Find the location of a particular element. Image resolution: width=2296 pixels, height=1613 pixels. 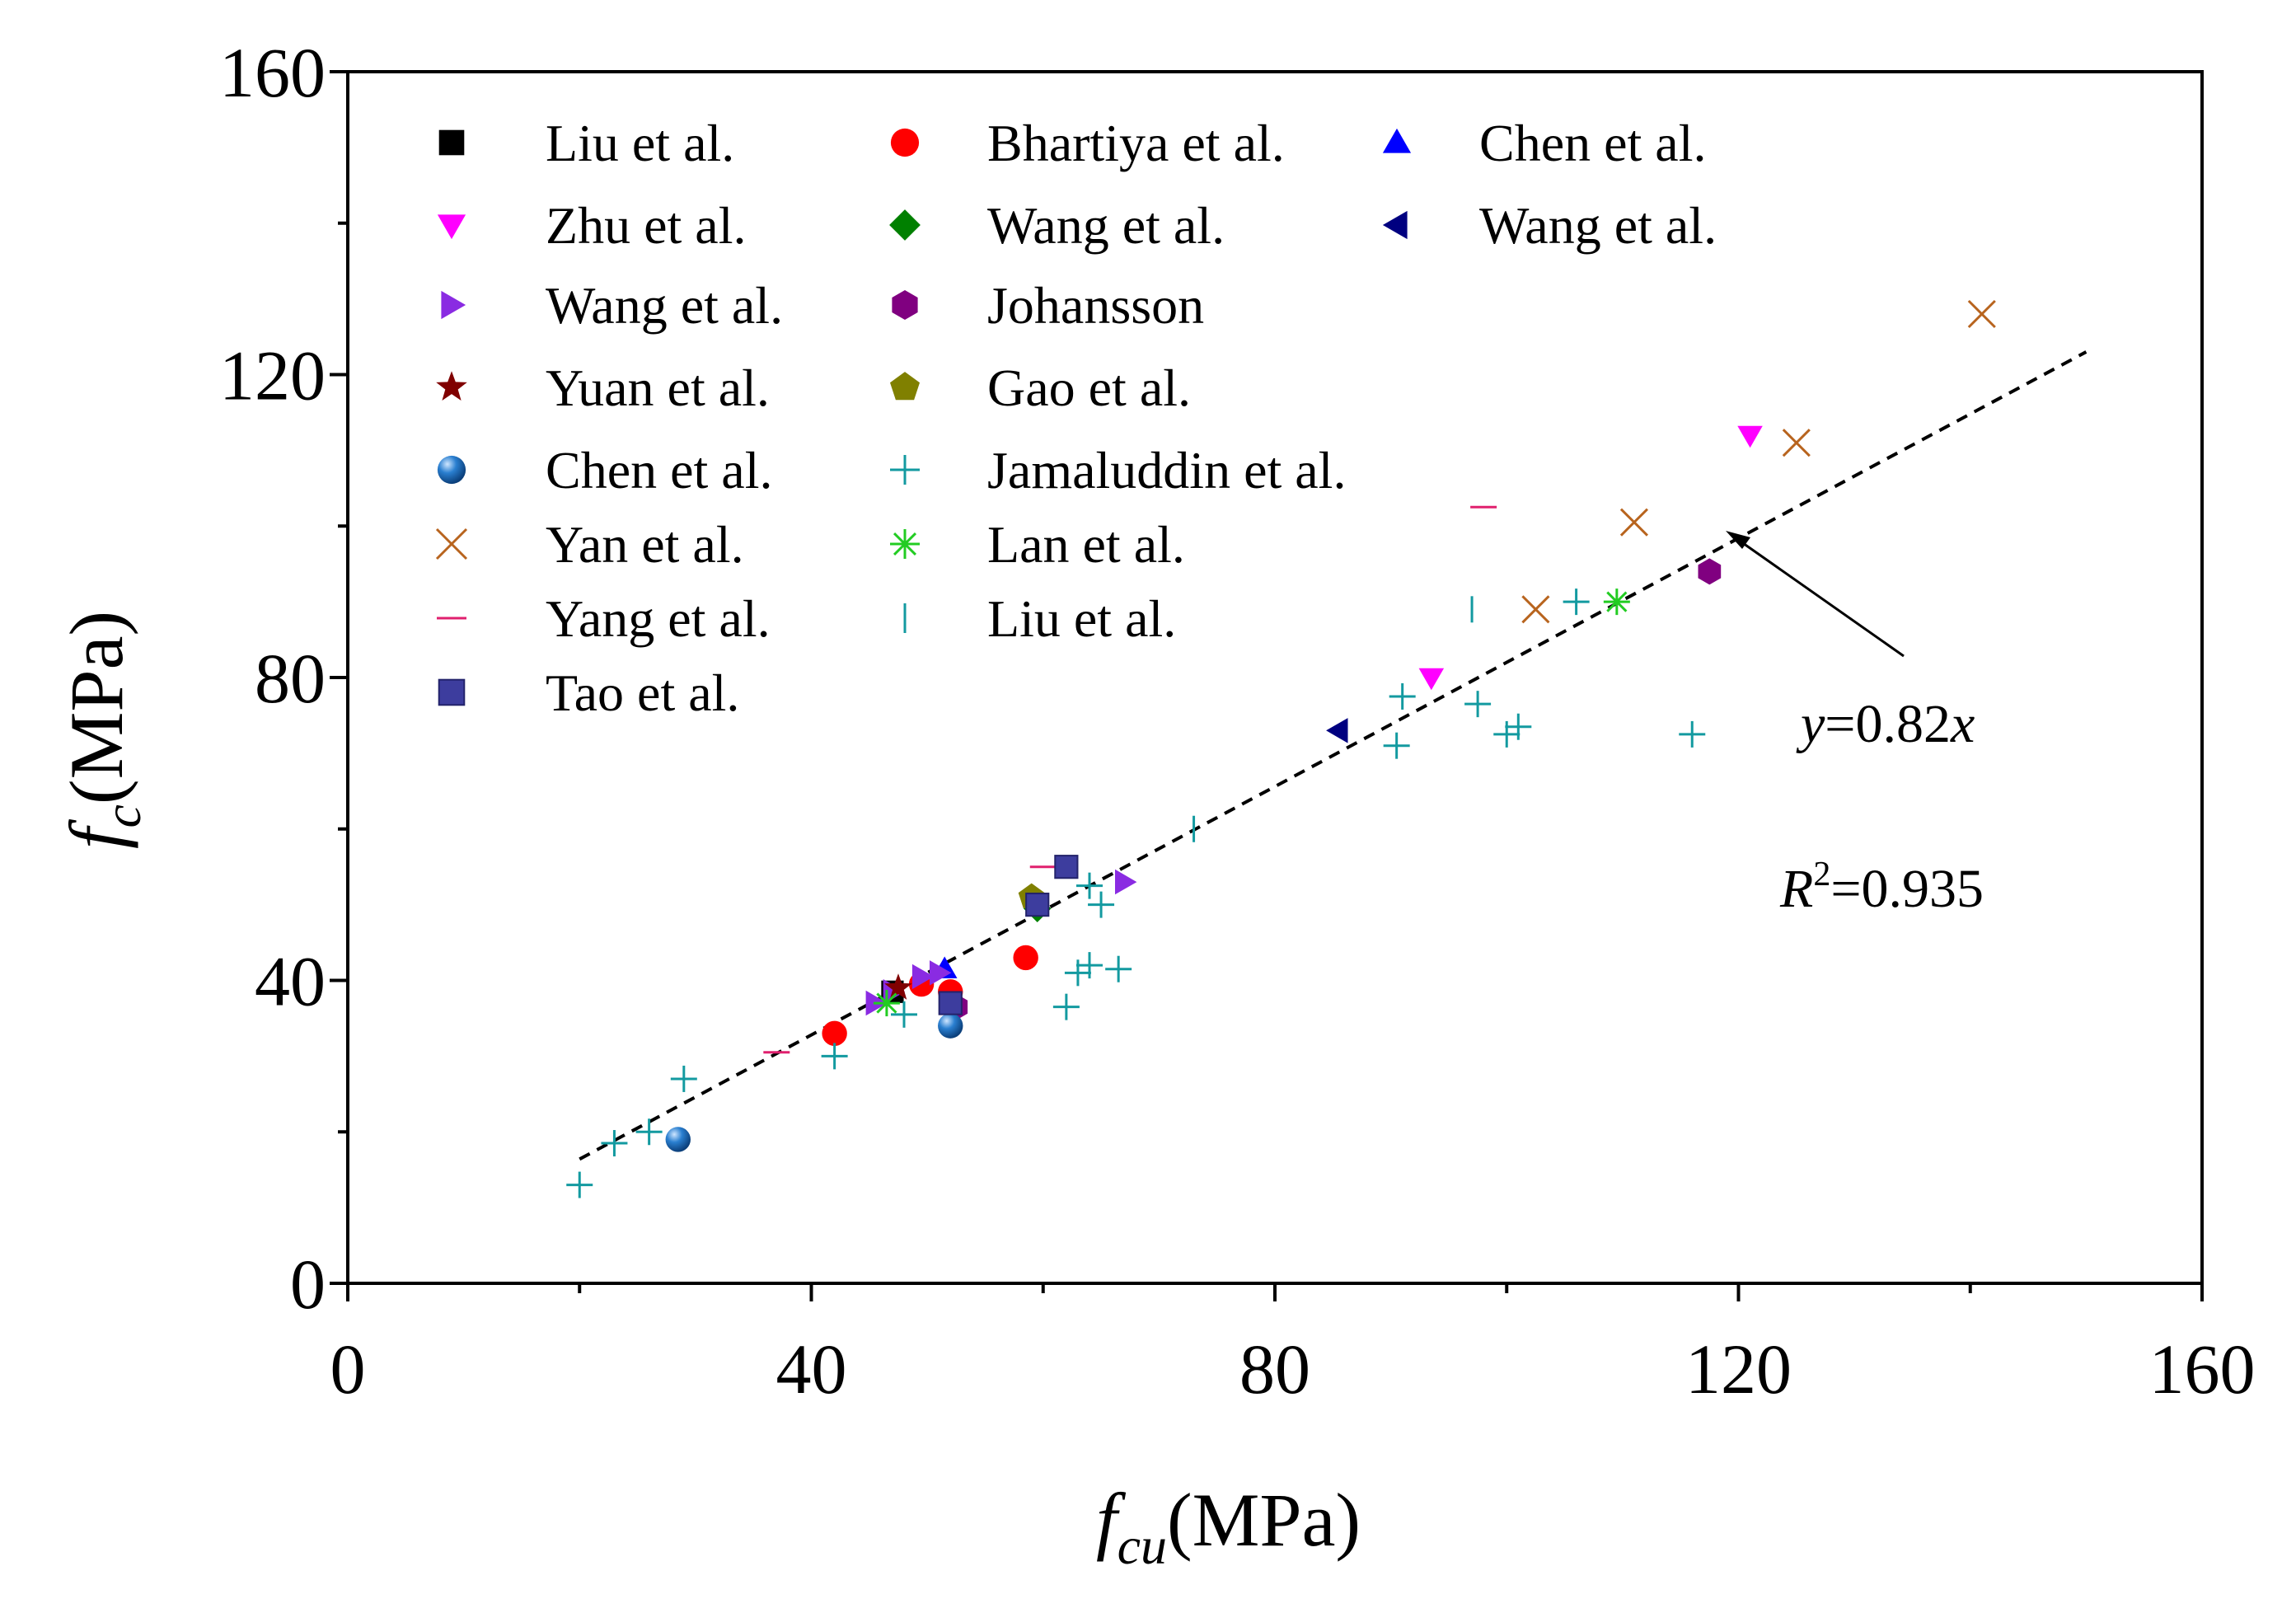

legend-label: Jamaluddin et al. is located at coordinates (1166, 470).